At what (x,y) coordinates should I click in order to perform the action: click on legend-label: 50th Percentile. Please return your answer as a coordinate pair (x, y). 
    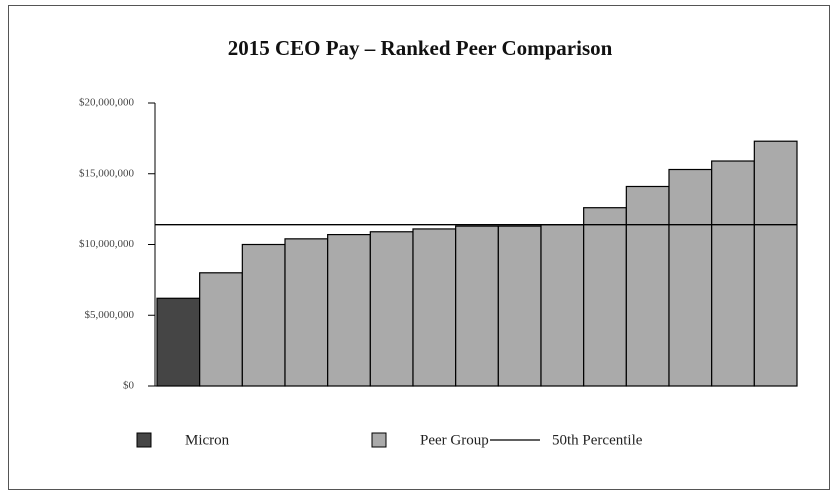
    Looking at the image, I should click on (597, 440).